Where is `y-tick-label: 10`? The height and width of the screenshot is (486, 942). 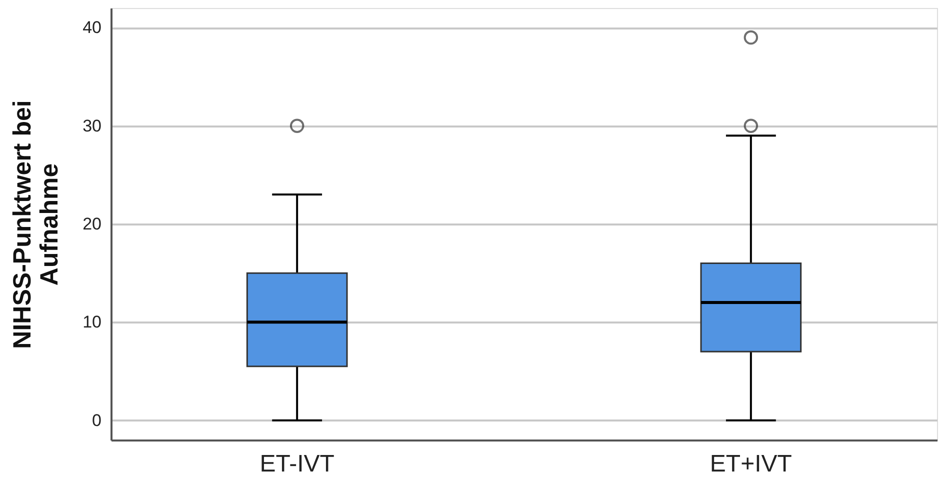 y-tick-label: 10 is located at coordinates (92, 322).